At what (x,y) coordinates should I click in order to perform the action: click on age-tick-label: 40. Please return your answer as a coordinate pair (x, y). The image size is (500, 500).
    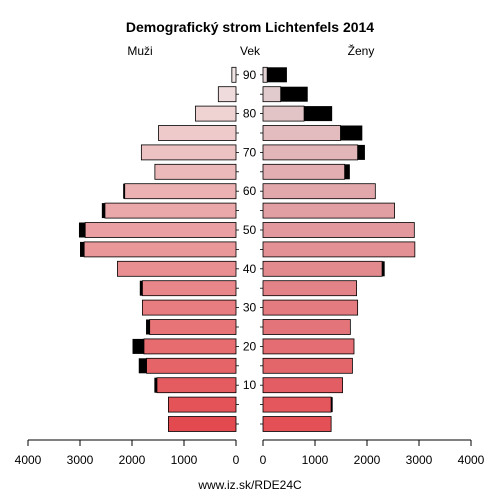
    Looking at the image, I should click on (250, 269).